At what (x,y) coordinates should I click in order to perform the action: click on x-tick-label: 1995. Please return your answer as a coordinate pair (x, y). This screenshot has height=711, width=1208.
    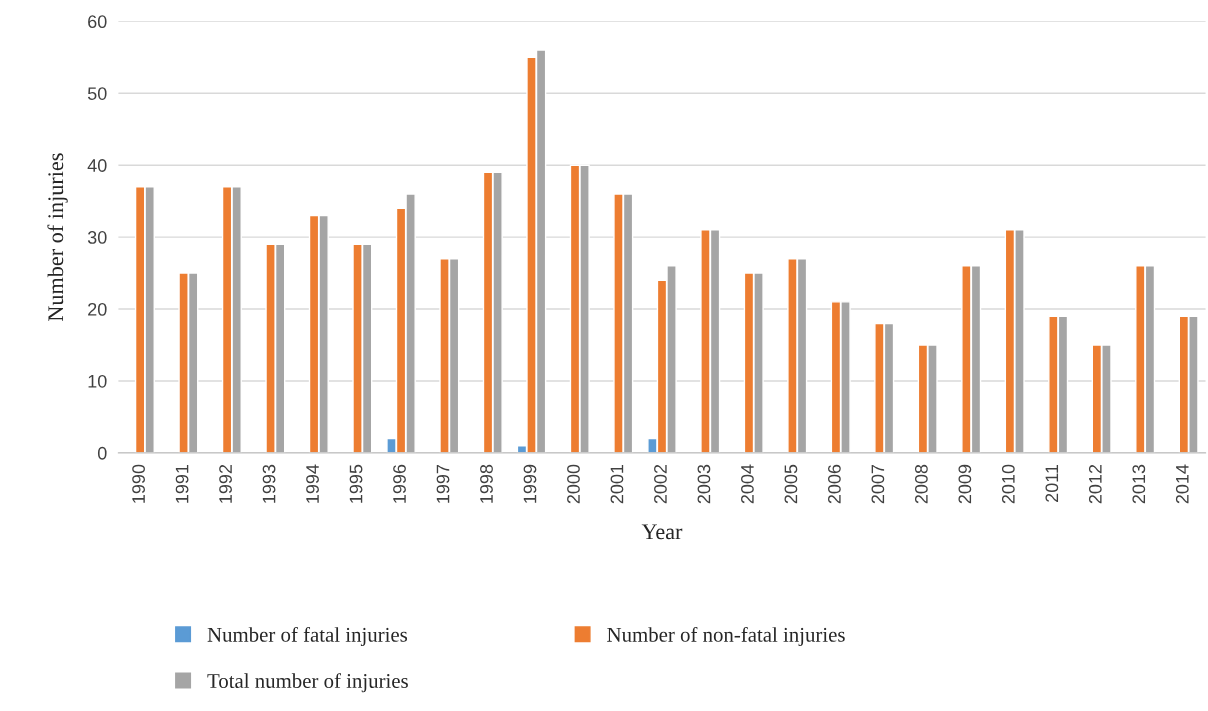
    Looking at the image, I should click on (356, 483).